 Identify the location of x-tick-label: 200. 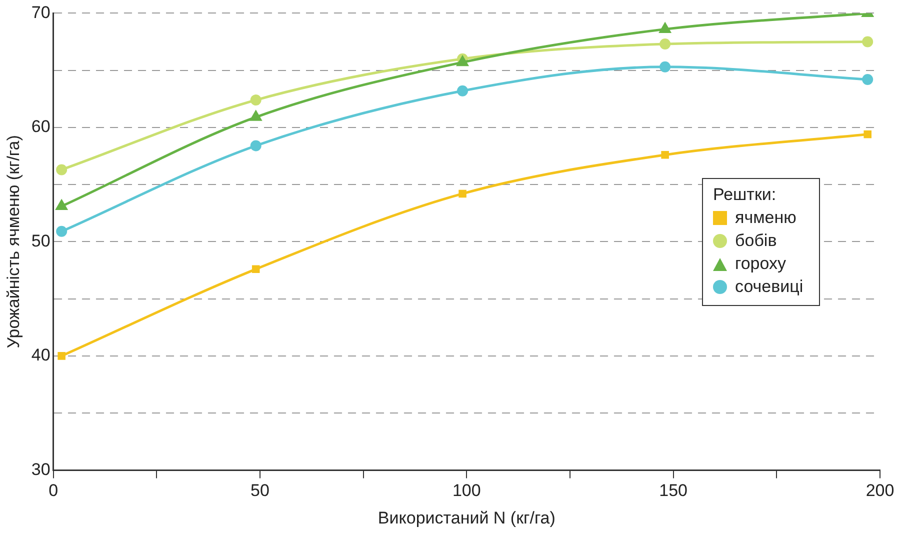
(880, 490).